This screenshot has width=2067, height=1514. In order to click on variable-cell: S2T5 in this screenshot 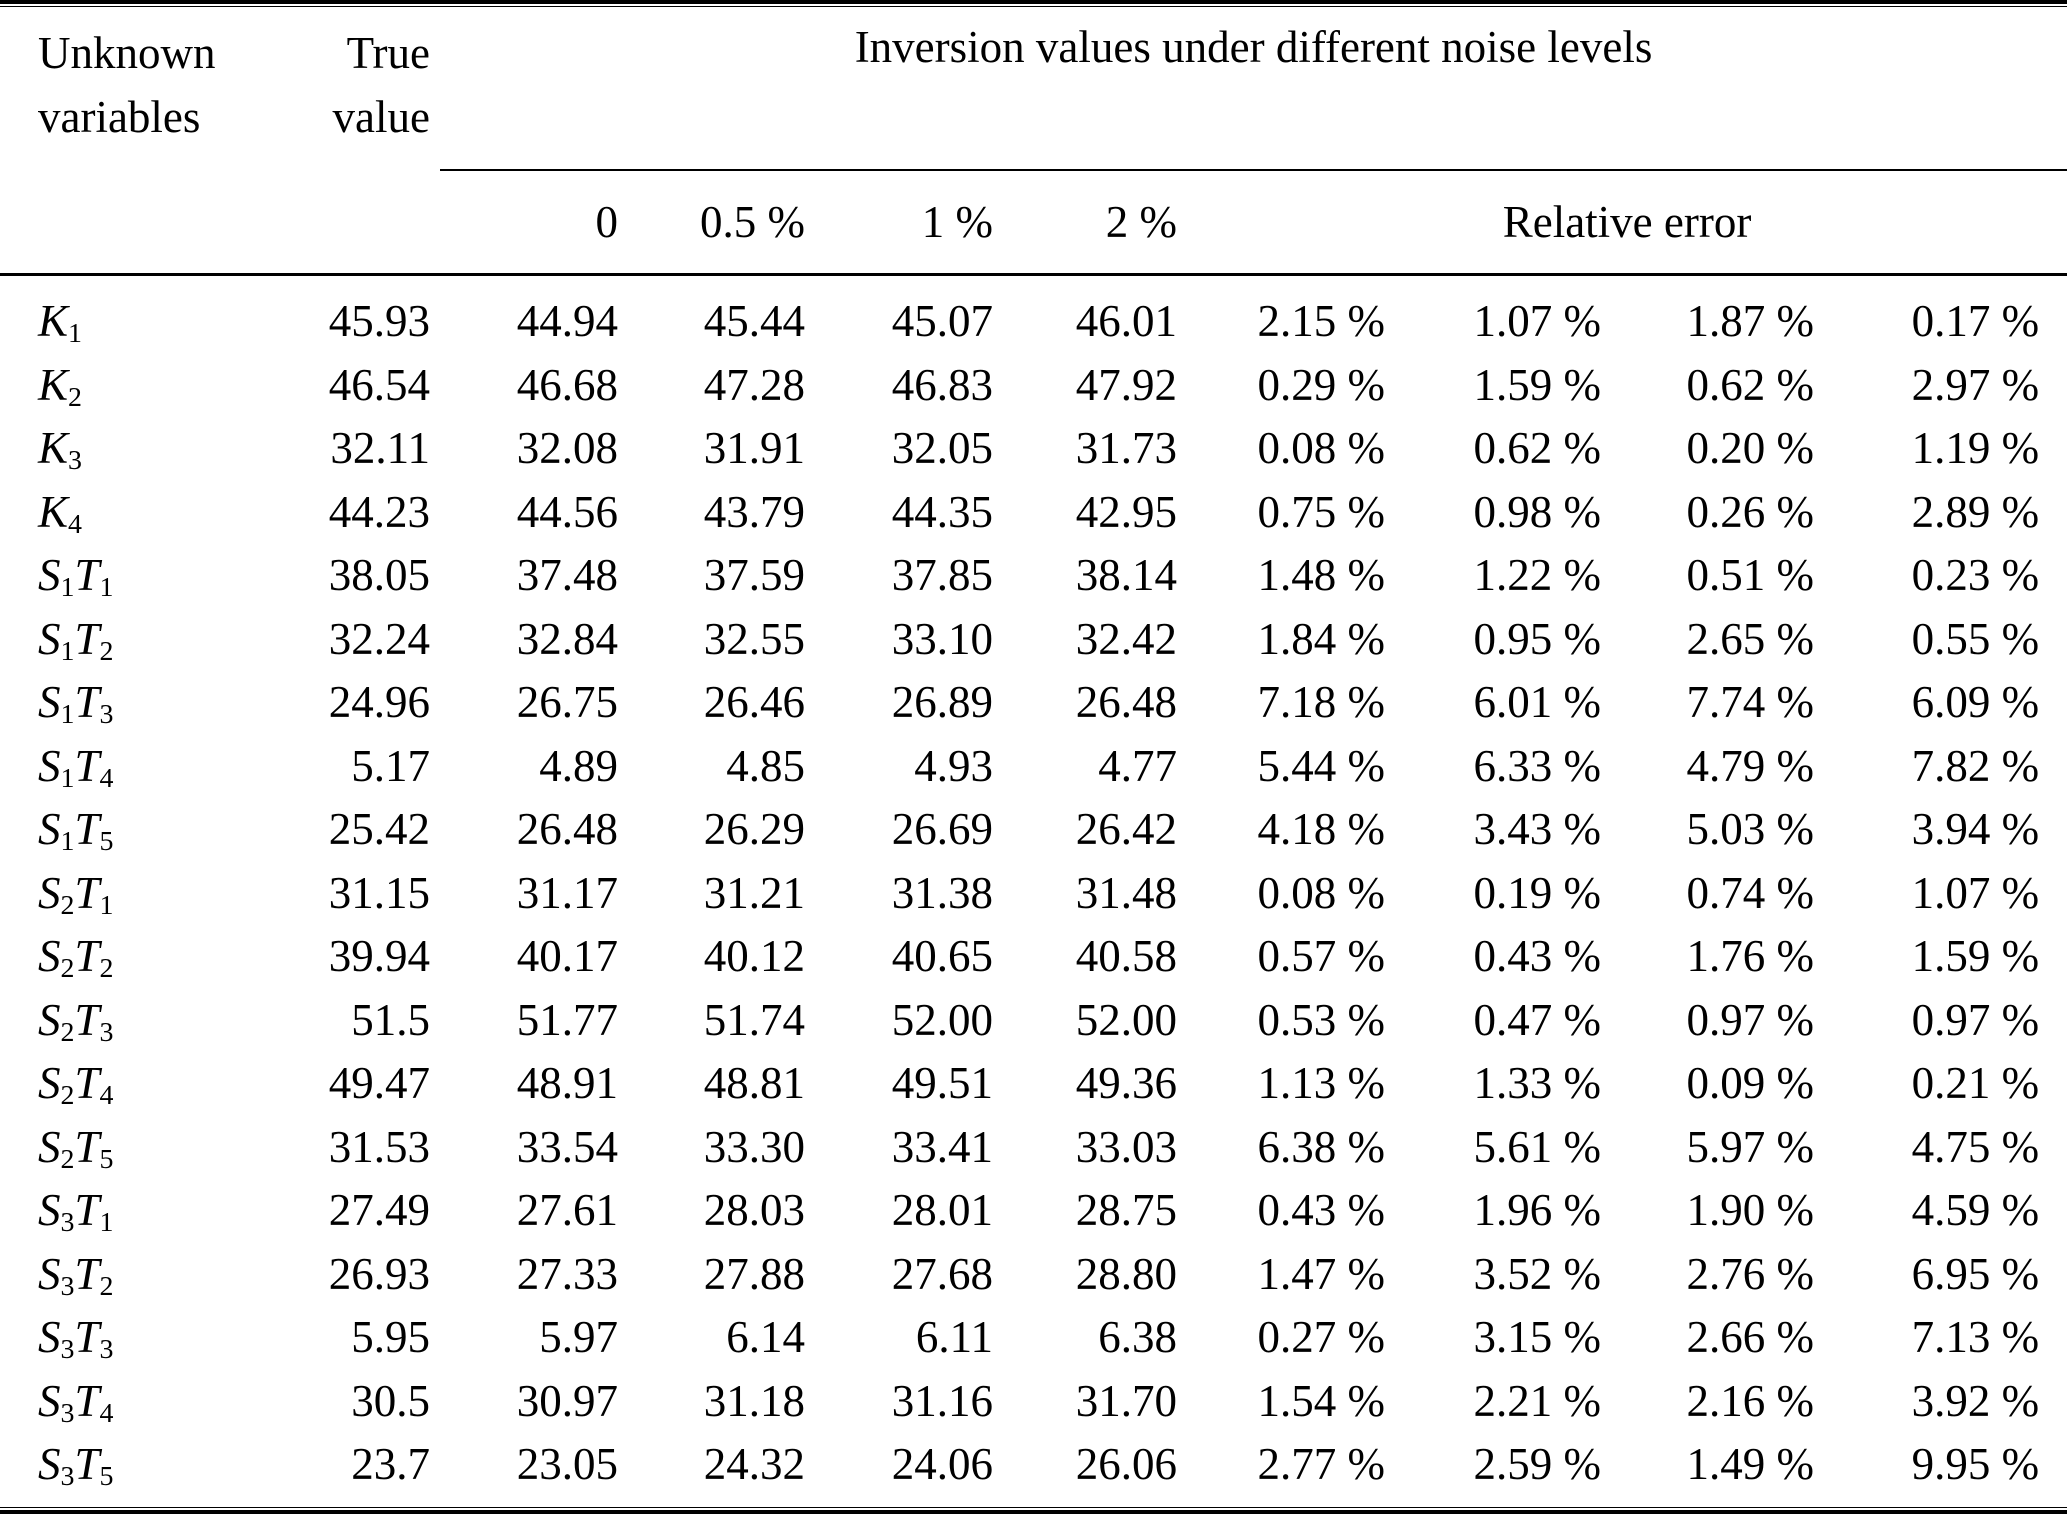, I will do `click(76, 1148)`.